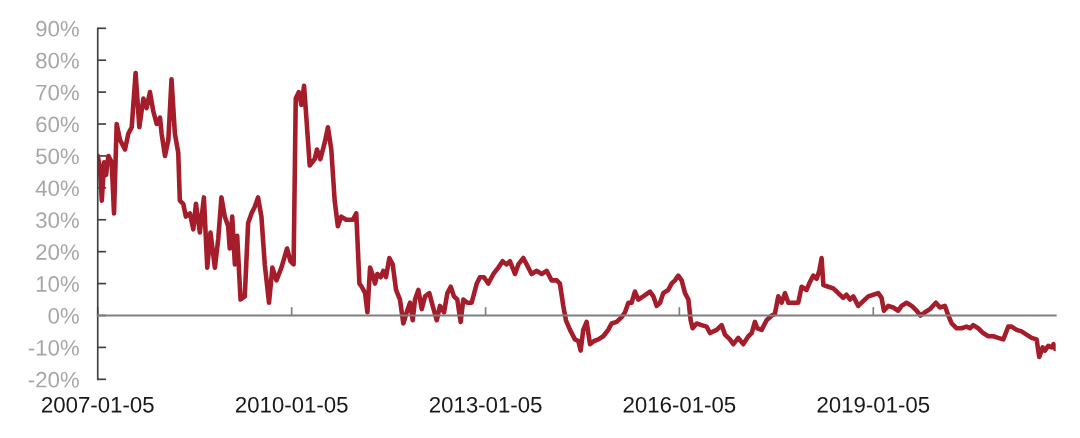  What do you see at coordinates (57, 28) in the screenshot?
I see `y-tick-label: 90%` at bounding box center [57, 28].